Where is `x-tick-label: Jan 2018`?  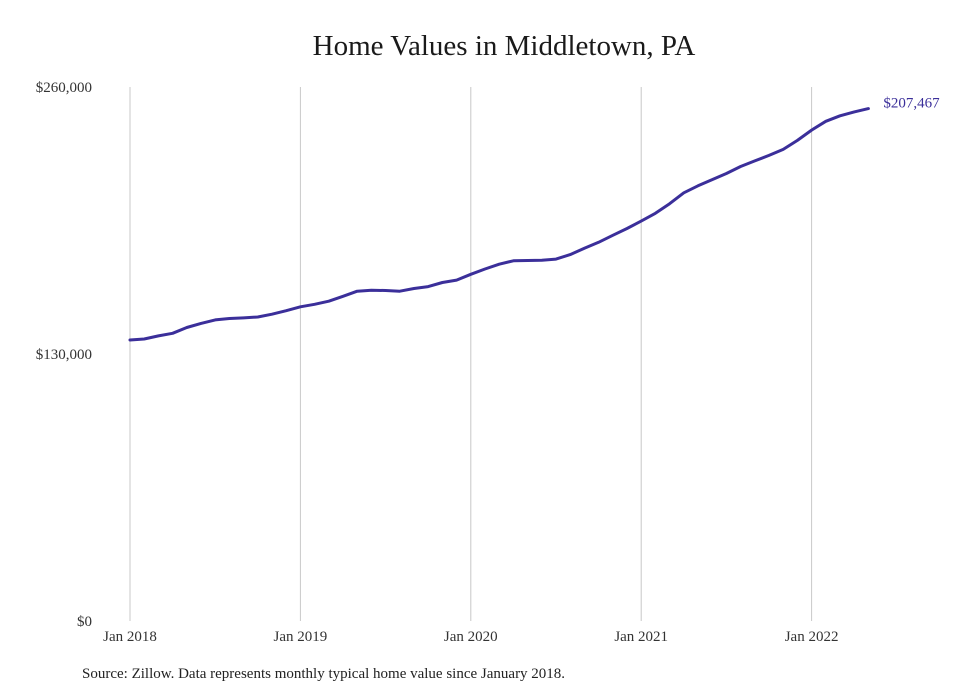 x-tick-label: Jan 2018 is located at coordinates (130, 637).